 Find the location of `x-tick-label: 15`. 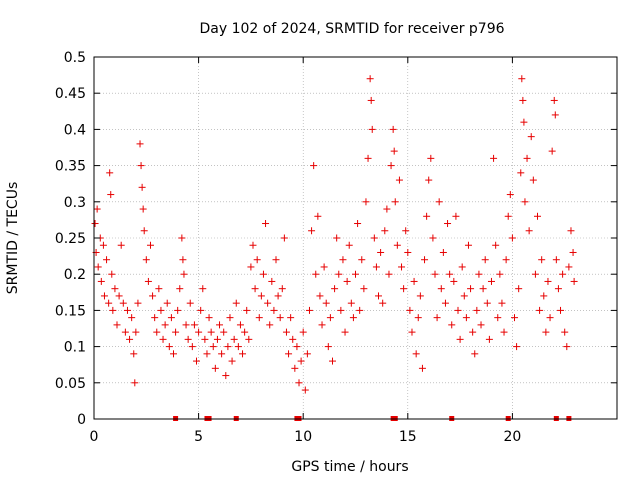

x-tick-label: 15 is located at coordinates (408, 437).